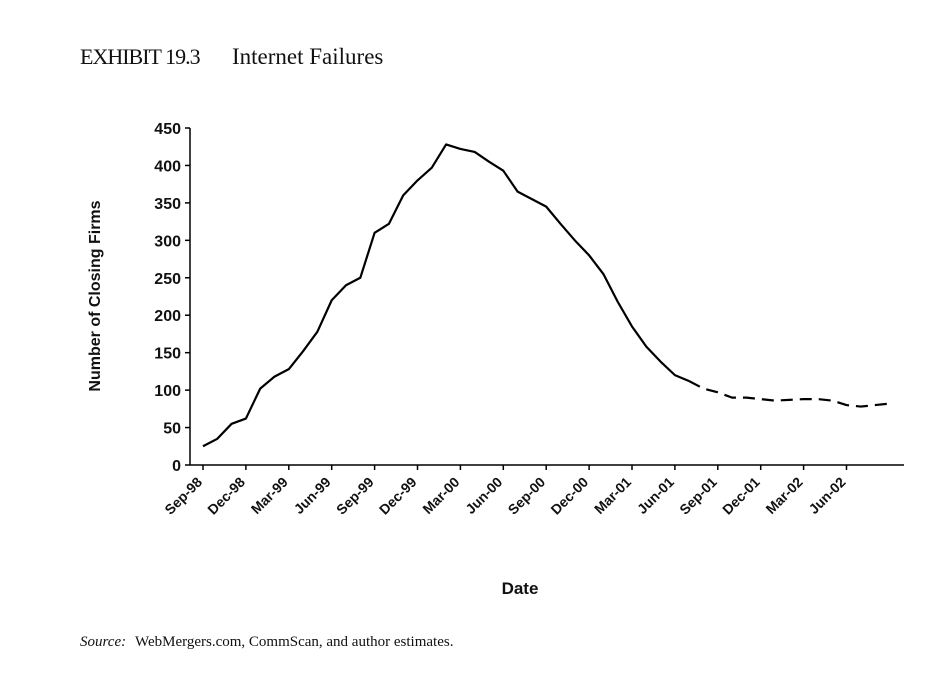 This screenshot has width=942, height=684. I want to click on y-tick-label: 150, so click(167, 354).